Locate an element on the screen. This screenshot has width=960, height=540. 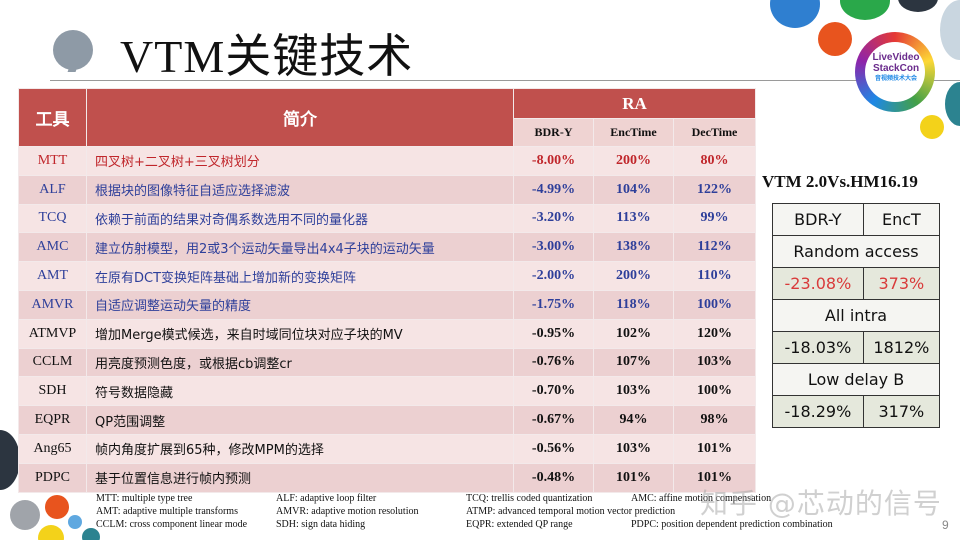
description-cell: 建立仿射模型，用2或3个运动矢量导出4x4子块的运动矢量 is located at coordinates (300, 247).